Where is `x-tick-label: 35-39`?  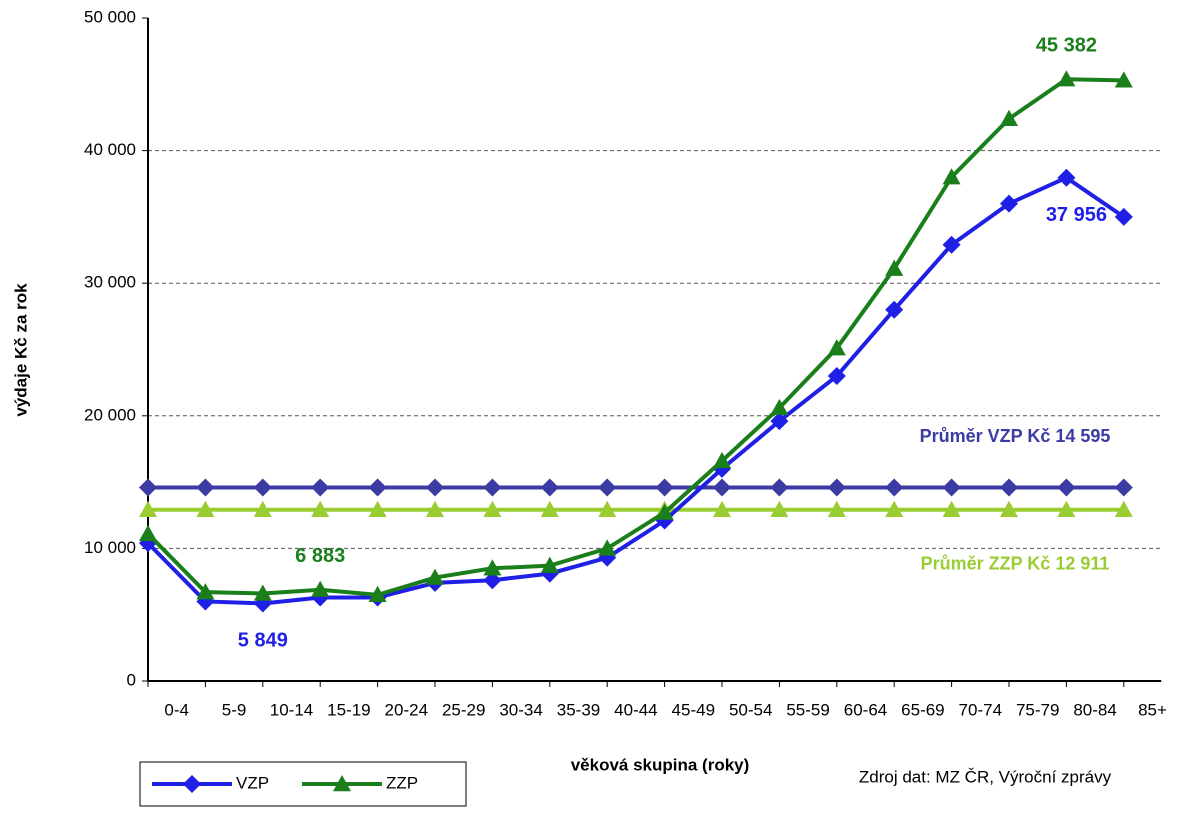
x-tick-label: 35-39 is located at coordinates (578, 709).